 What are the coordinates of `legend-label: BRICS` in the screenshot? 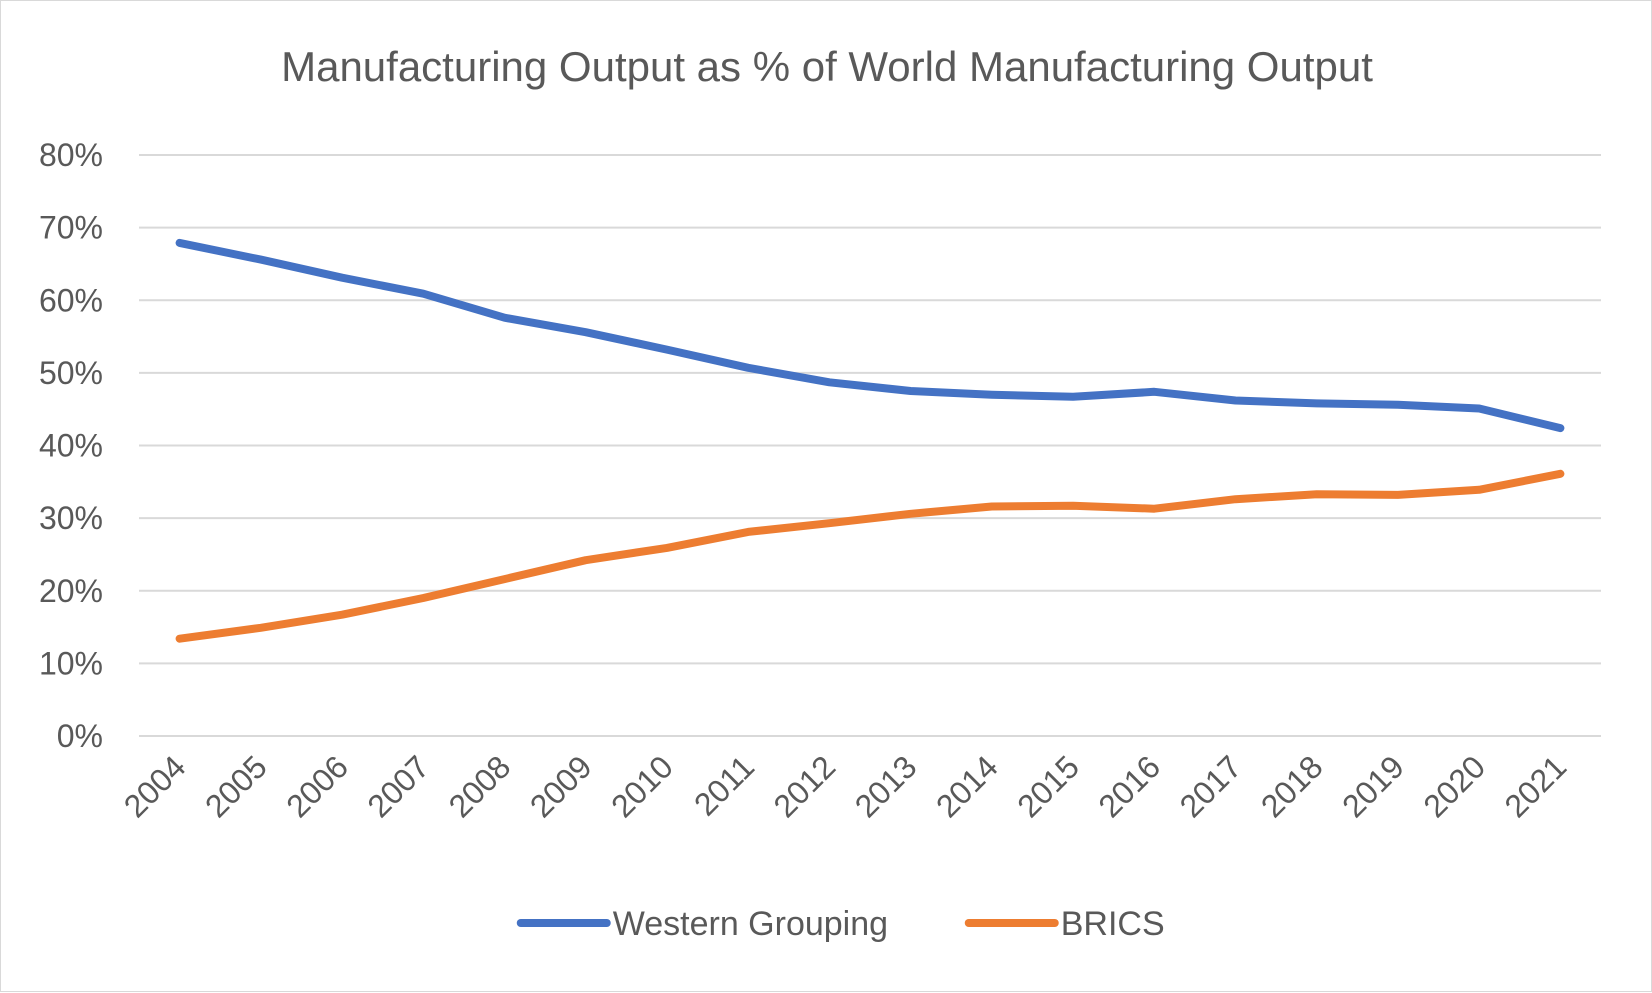 It's located at (1113, 924).